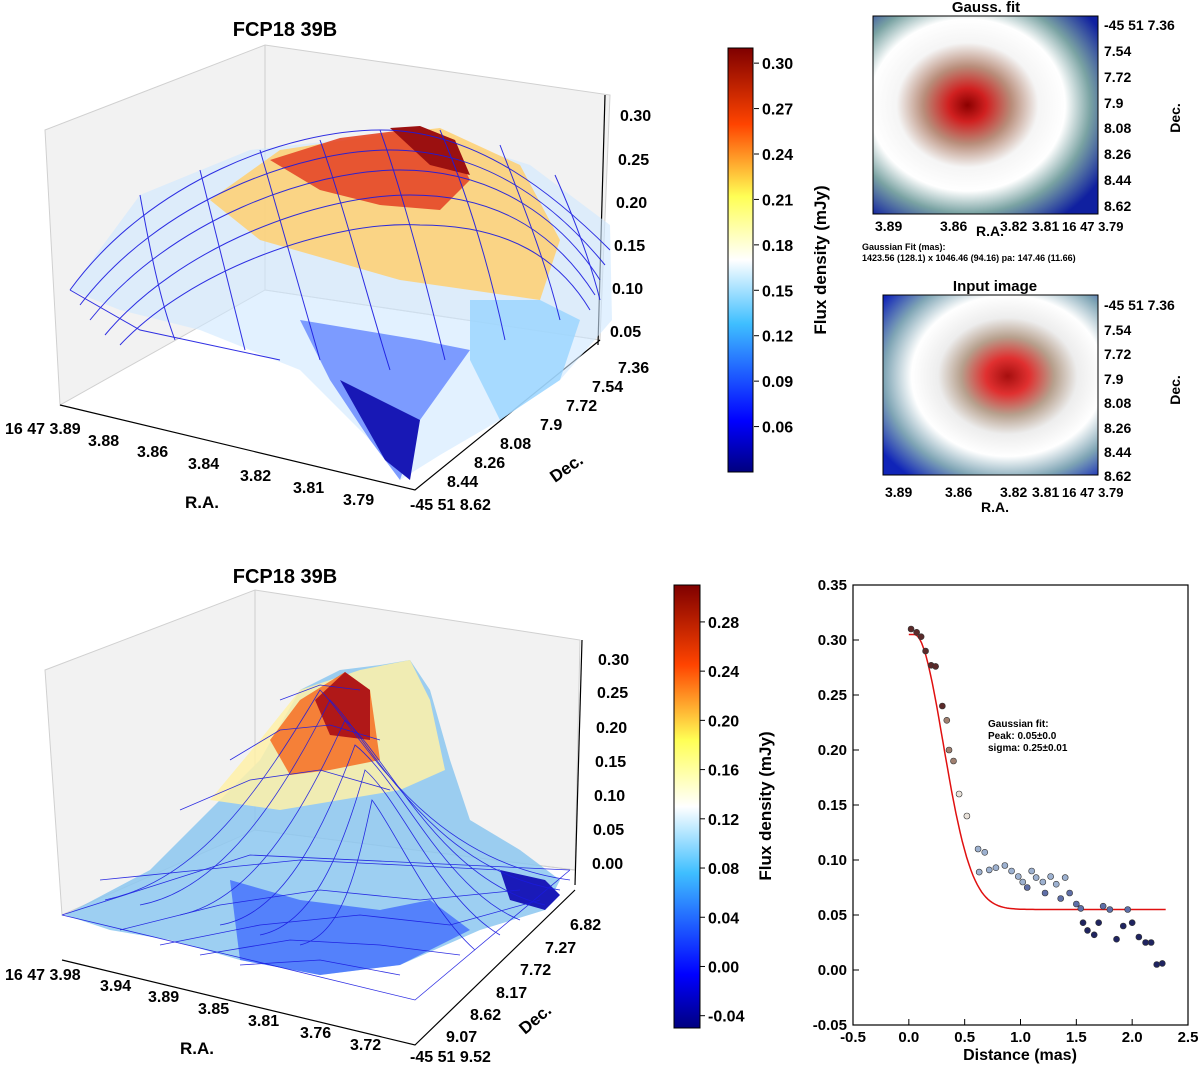 This screenshot has height=1068, width=1200. What do you see at coordinates (633, 160) in the screenshot?
I see `top-z-tick: 0.25` at bounding box center [633, 160].